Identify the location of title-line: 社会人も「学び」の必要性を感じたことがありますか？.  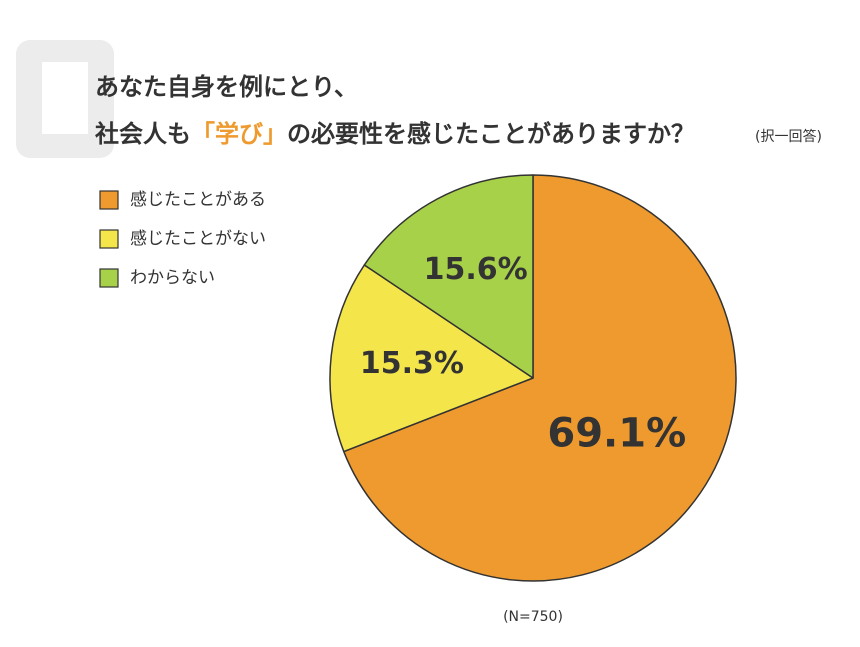
(395, 134).